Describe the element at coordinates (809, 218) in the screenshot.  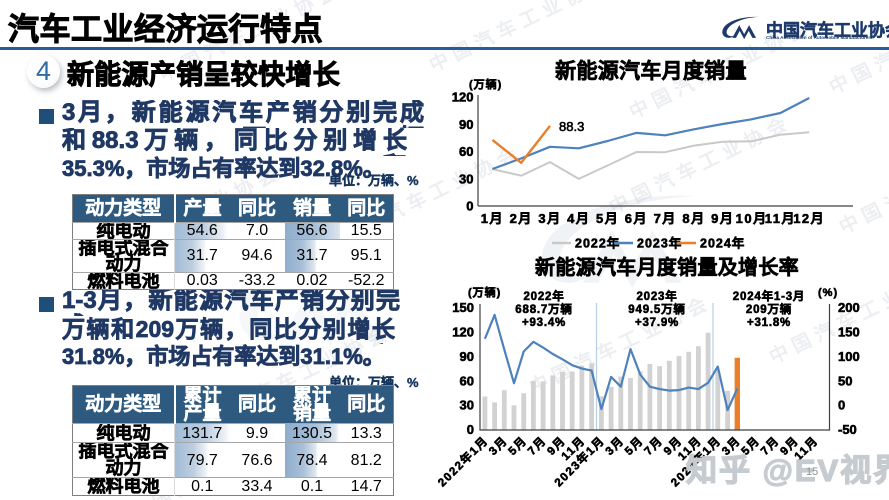
I see `svg-text: 12月` at that location.